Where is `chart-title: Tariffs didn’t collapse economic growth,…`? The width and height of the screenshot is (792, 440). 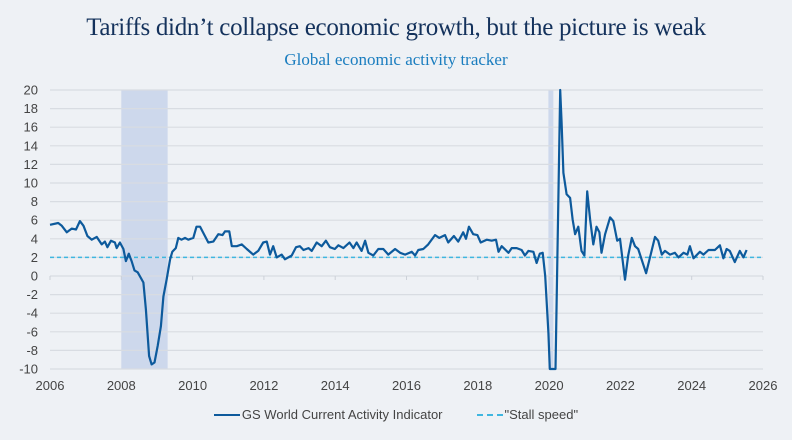 chart-title: Tariffs didn’t collapse economic growth,… is located at coordinates (396, 27).